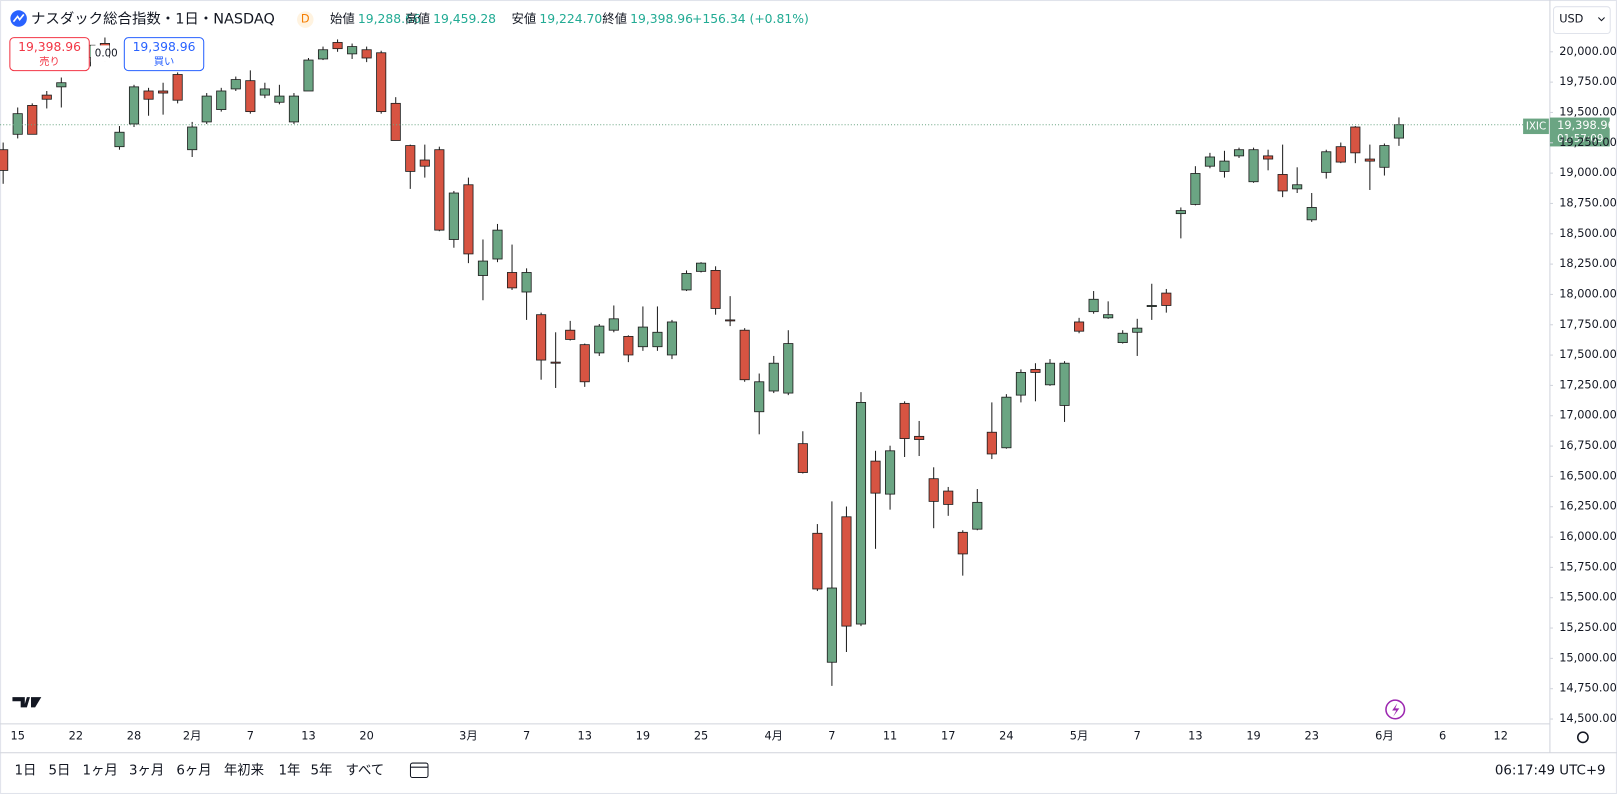 The width and height of the screenshot is (1617, 794). I want to click on interval-badge: D, so click(305, 19).